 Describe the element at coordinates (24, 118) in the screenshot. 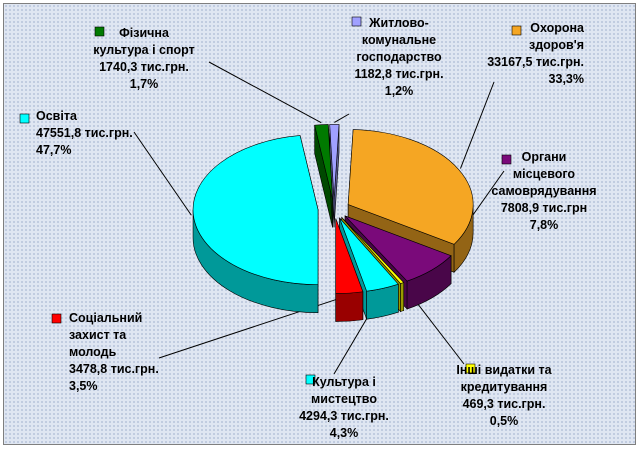

I see `legend-swatch-osvita` at that location.